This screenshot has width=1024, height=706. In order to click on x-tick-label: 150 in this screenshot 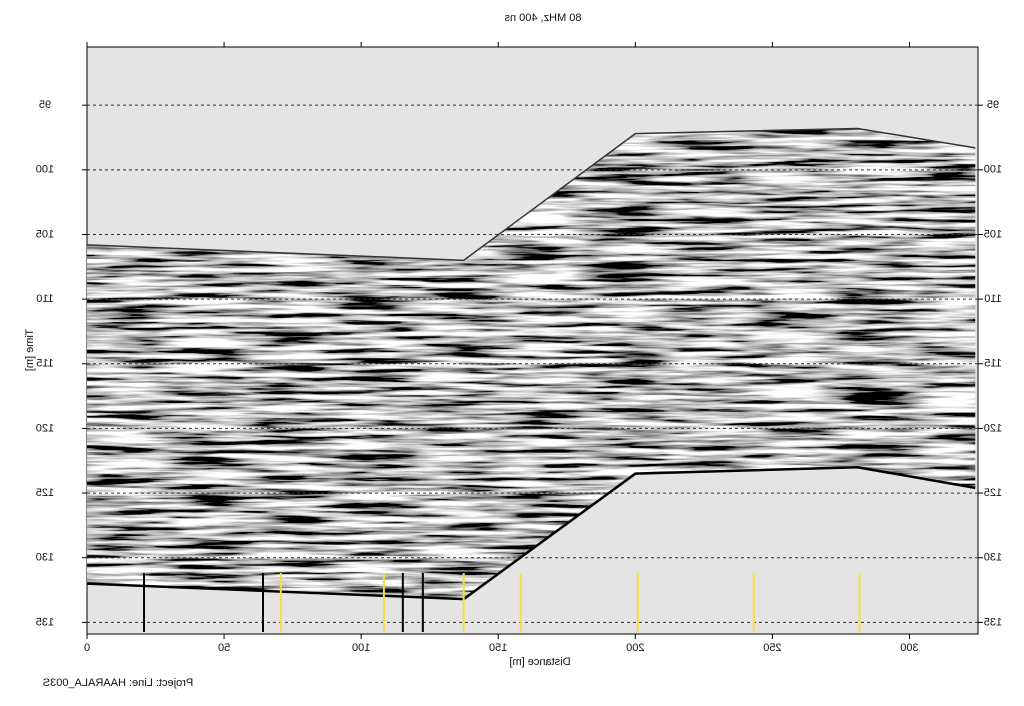, I will do `click(498, 648)`.